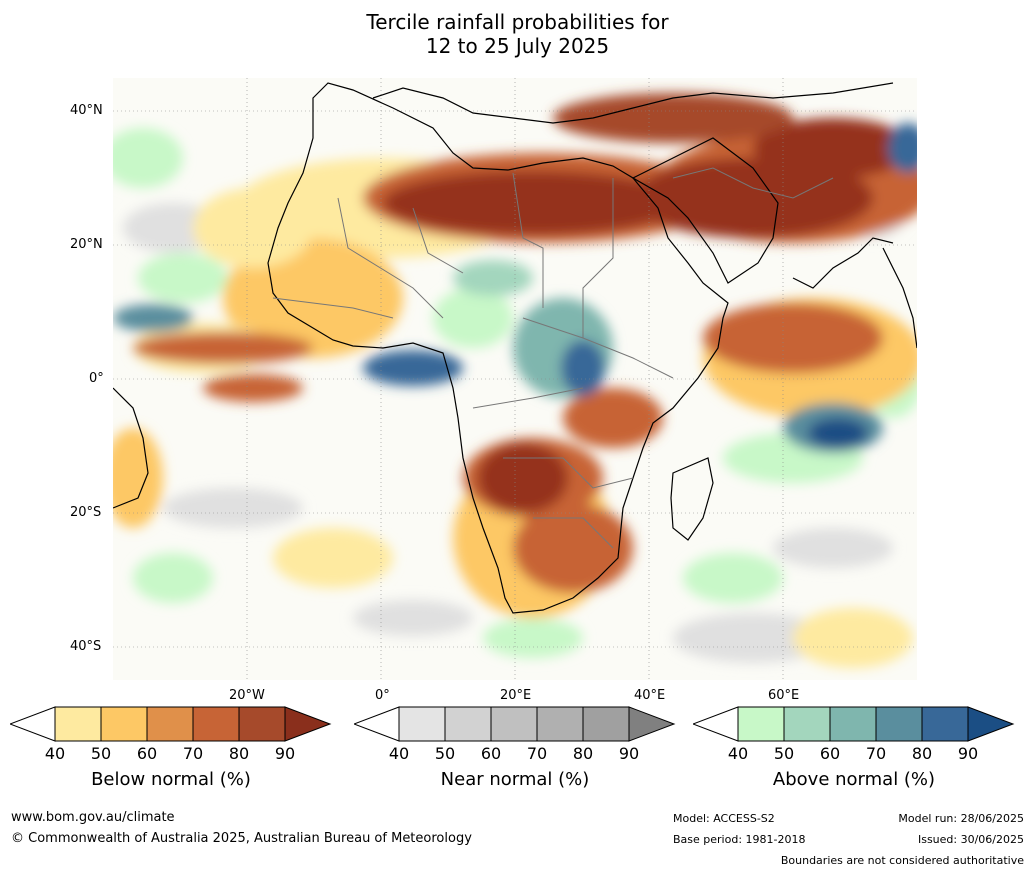 Image resolution: width=1035 pixels, height=873 pixels. What do you see at coordinates (32, 724) in the screenshot?
I see `below-normal-low-arrow` at bounding box center [32, 724].